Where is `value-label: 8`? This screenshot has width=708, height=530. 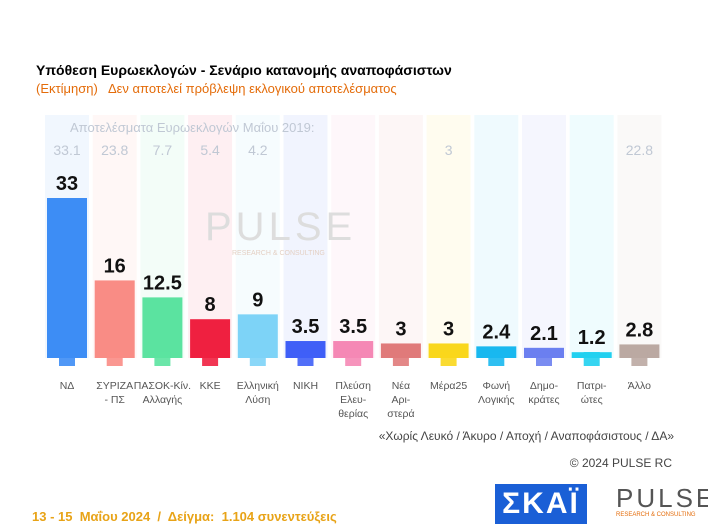
value-label: 8 is located at coordinates (210, 305).